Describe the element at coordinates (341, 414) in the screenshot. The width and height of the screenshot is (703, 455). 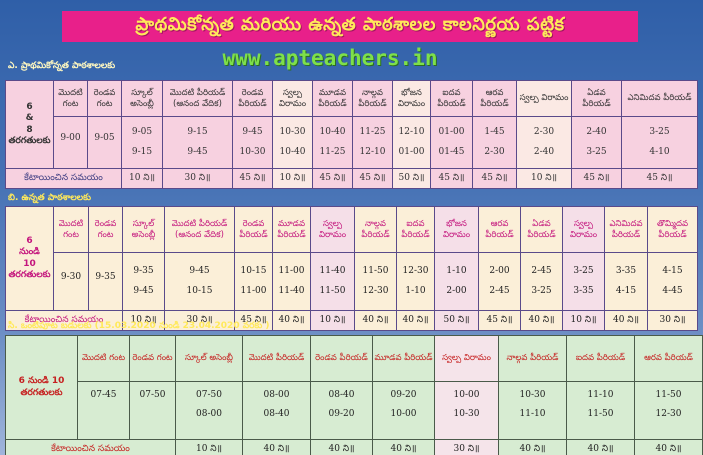
I see `end-time: 09-20` at that location.